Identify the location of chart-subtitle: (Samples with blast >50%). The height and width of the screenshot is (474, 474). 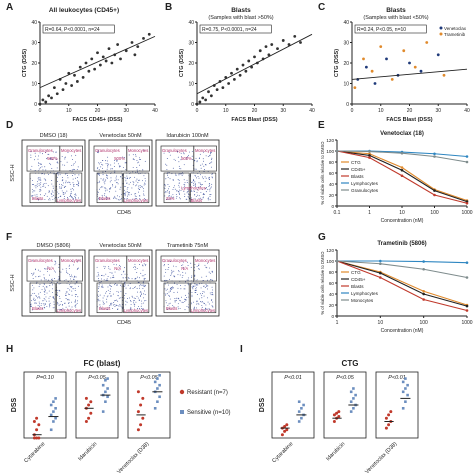
(240, 18).